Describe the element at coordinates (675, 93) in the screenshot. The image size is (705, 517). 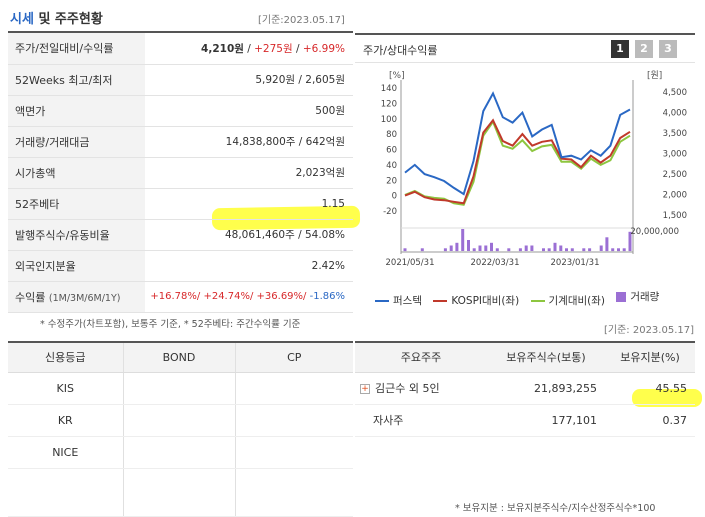
I see `y2-tick-label: 4,500` at that location.